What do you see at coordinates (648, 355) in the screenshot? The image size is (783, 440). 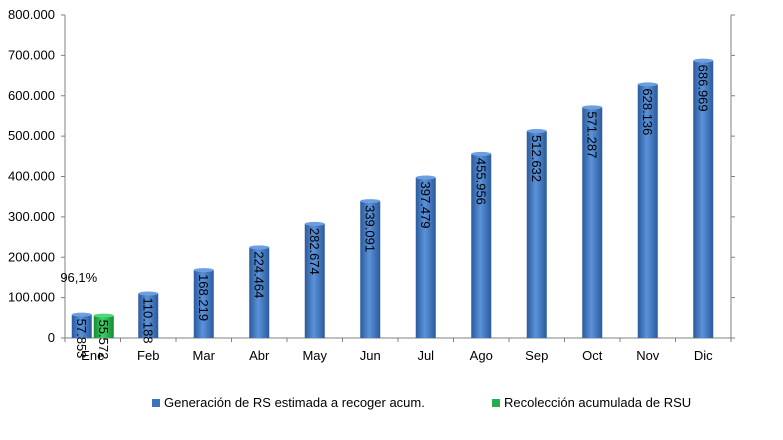 I see `x-tick-label: Nov` at bounding box center [648, 355].